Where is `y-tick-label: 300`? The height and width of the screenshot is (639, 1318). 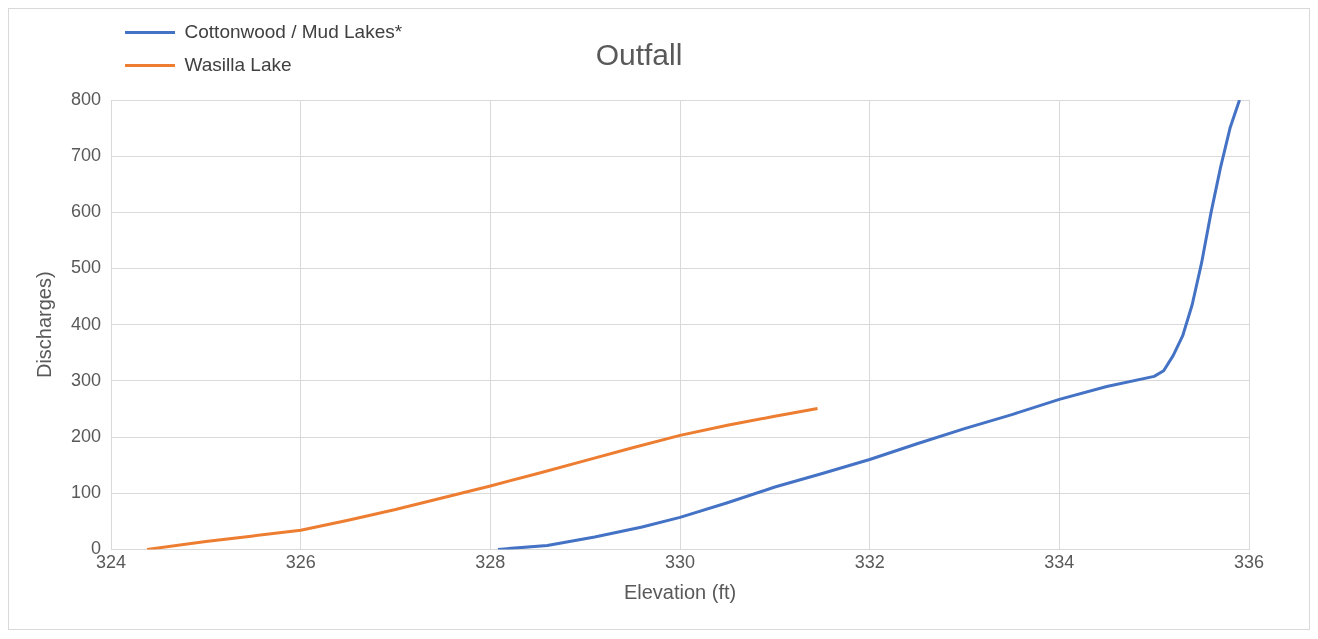 y-tick-label: 300 is located at coordinates (86, 379).